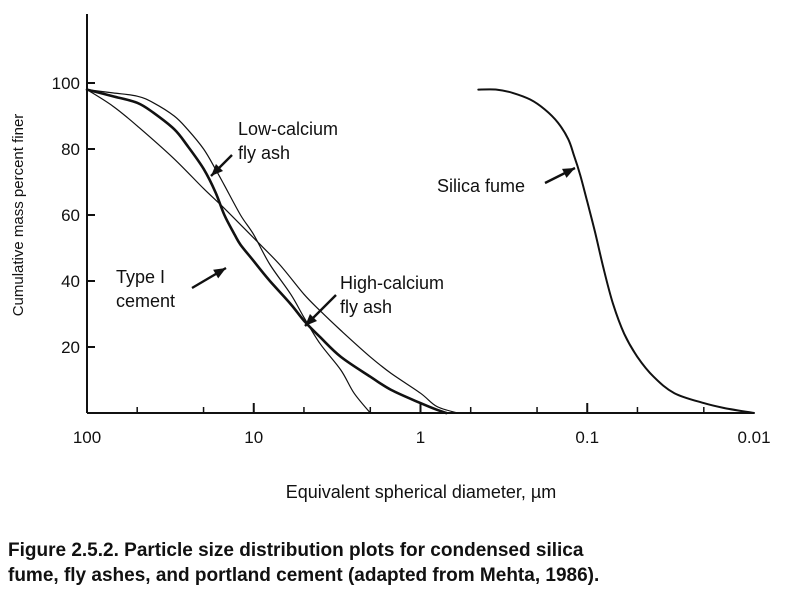  I want to click on annotation-type-i-line2: cement, so click(145, 301).